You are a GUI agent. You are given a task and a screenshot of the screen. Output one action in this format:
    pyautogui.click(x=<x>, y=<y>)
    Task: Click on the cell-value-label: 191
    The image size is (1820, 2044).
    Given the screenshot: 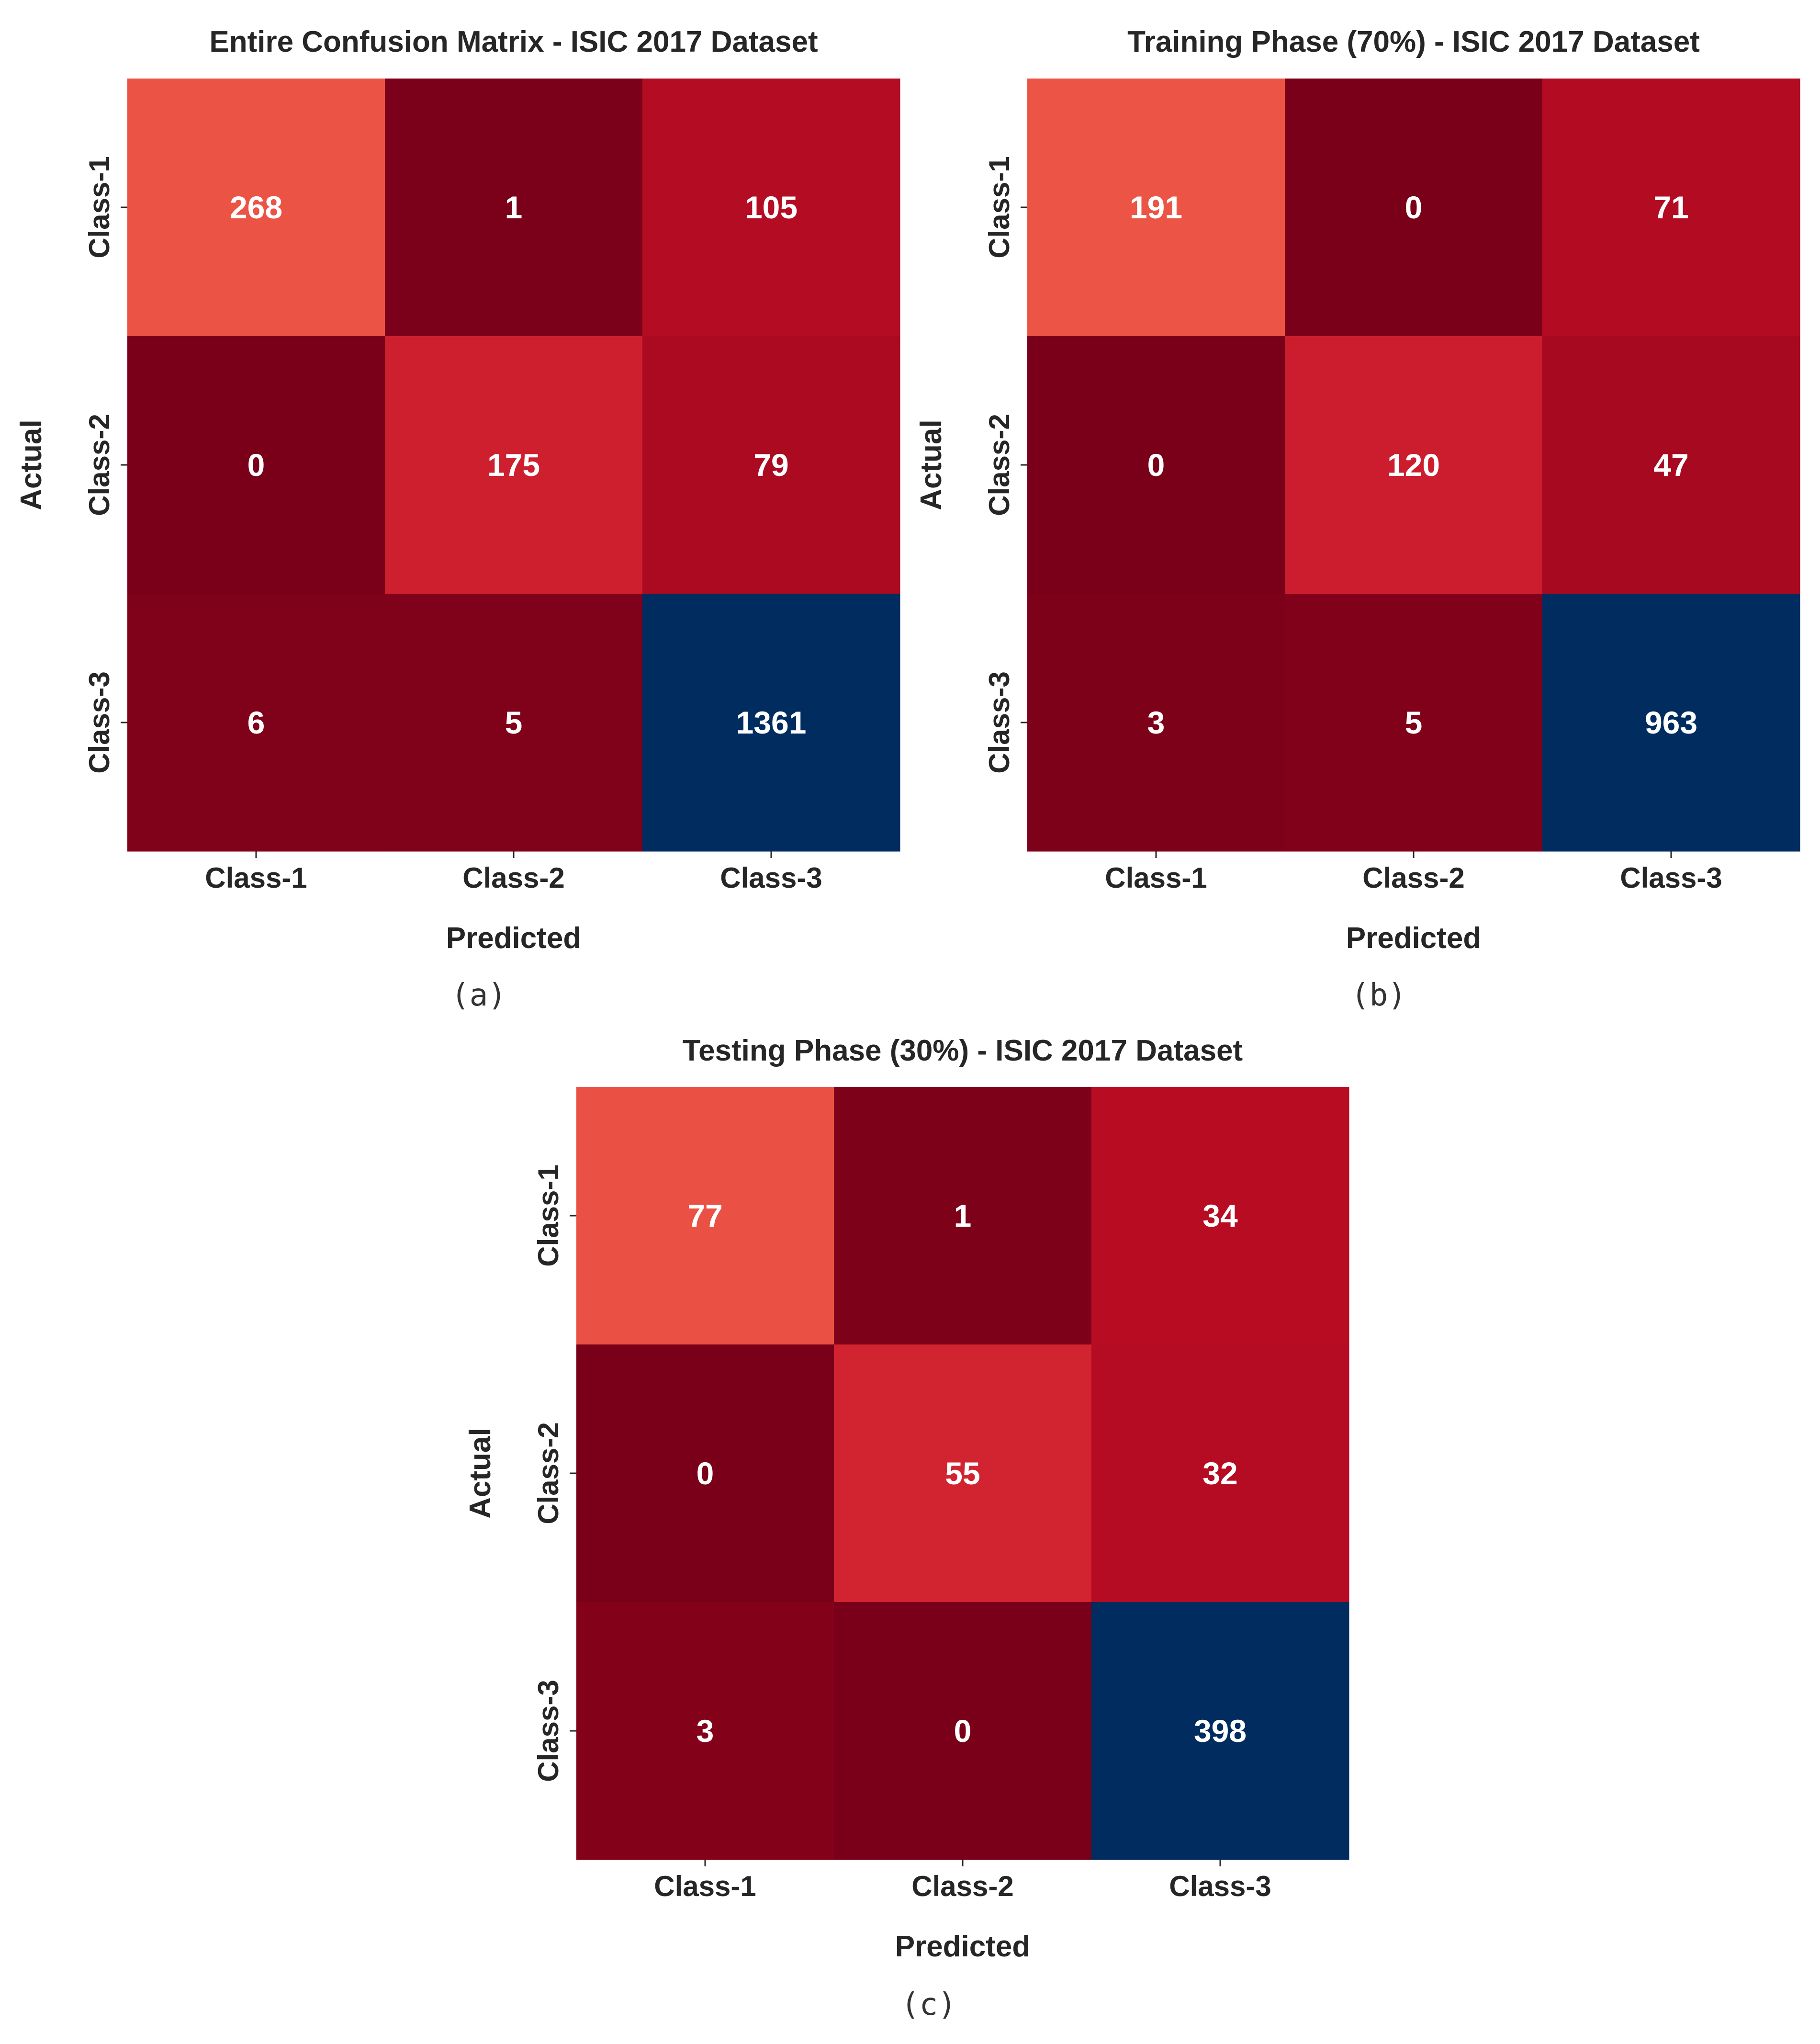 What is the action you would take?
    pyautogui.click(x=1156, y=207)
    